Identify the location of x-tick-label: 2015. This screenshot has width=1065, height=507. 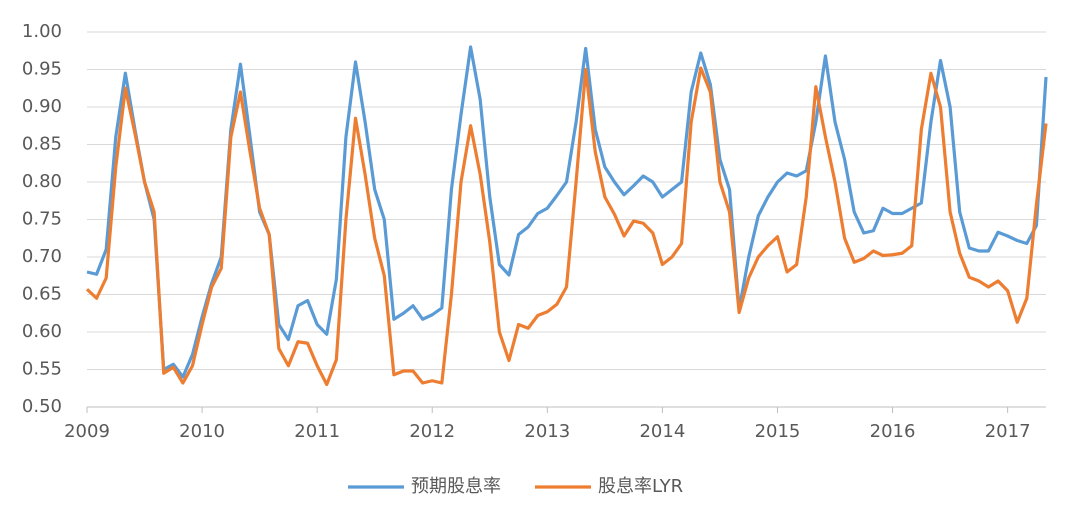
(778, 431).